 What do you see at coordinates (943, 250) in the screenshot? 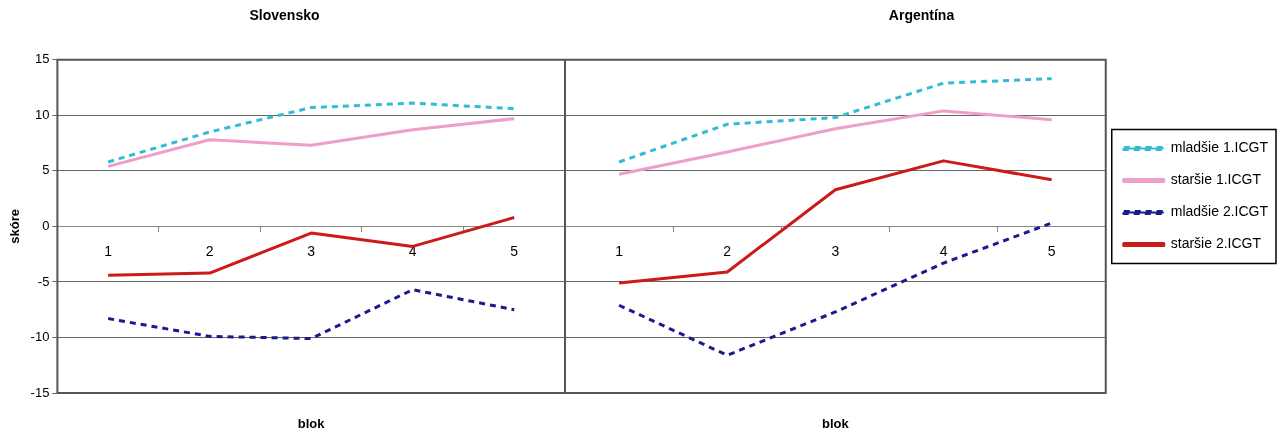
I see `x-tick-label: 4` at bounding box center [943, 250].